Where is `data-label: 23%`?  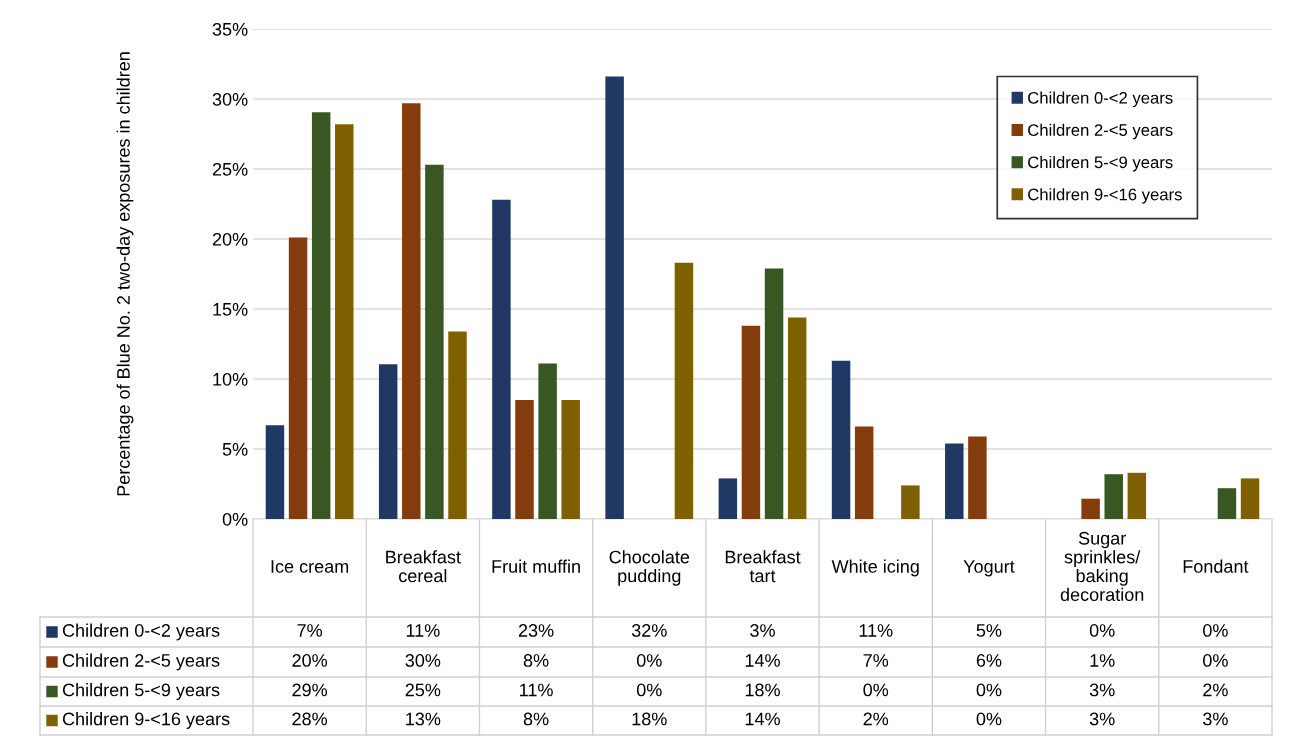 data-label: 23% is located at coordinates (536, 630).